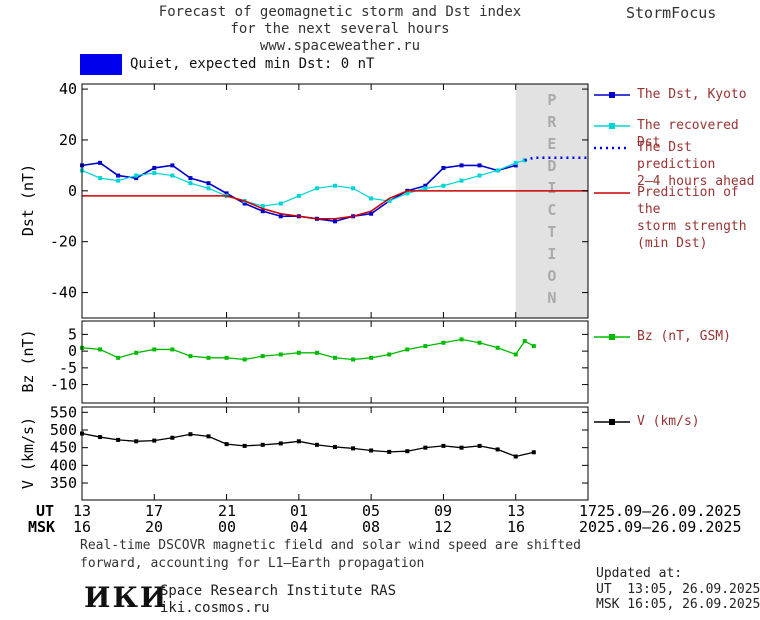 The image size is (760, 620). Describe the element at coordinates (551, 210) in the screenshot. I see `svg-text: C` at that location.